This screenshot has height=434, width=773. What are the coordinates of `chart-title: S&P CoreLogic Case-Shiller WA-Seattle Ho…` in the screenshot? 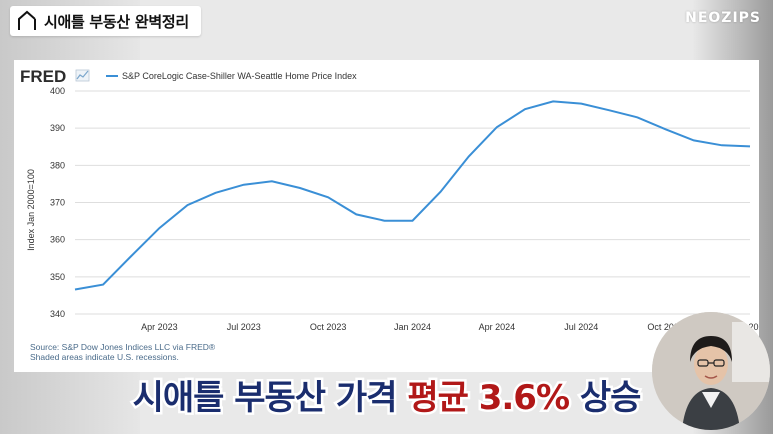 It's located at (239, 76).